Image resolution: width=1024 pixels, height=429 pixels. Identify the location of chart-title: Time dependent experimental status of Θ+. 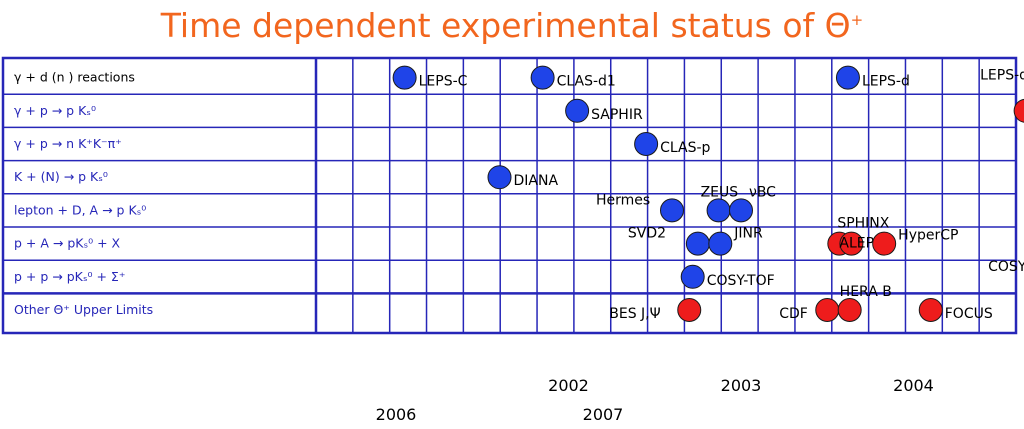
(512, 26).